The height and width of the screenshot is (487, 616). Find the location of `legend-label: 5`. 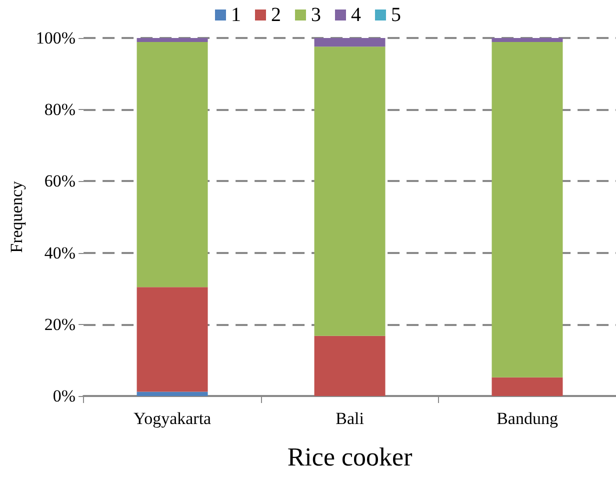

legend-label: 5 is located at coordinates (396, 15).